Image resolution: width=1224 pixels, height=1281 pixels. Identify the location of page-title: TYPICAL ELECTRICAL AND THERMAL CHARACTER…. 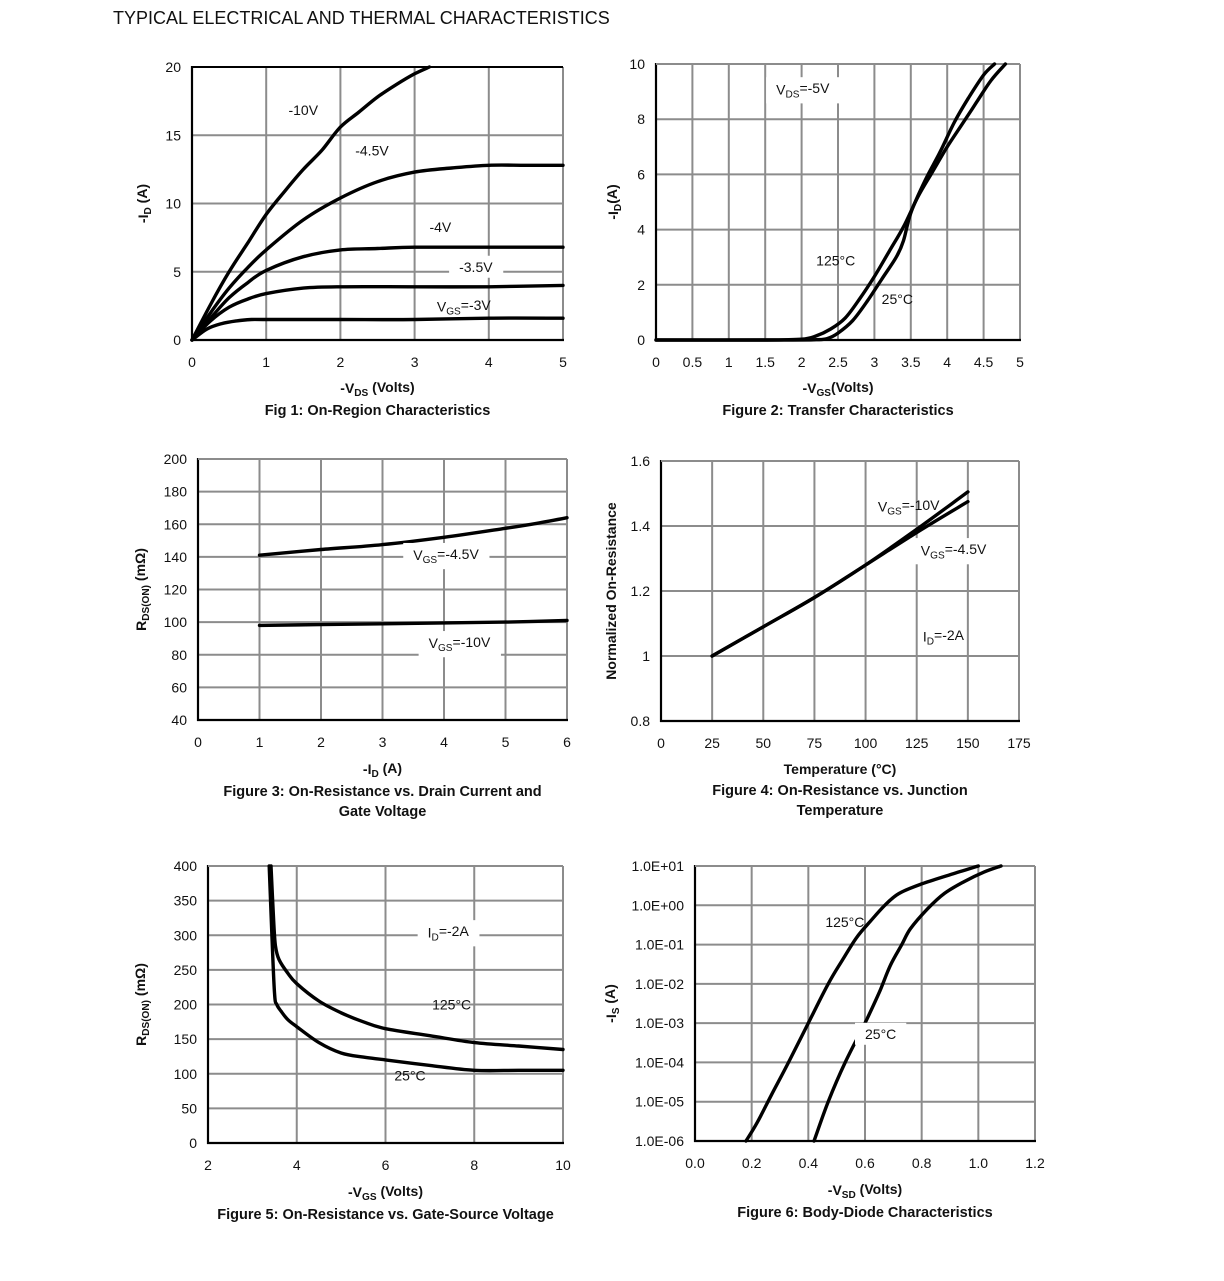
(361, 18).